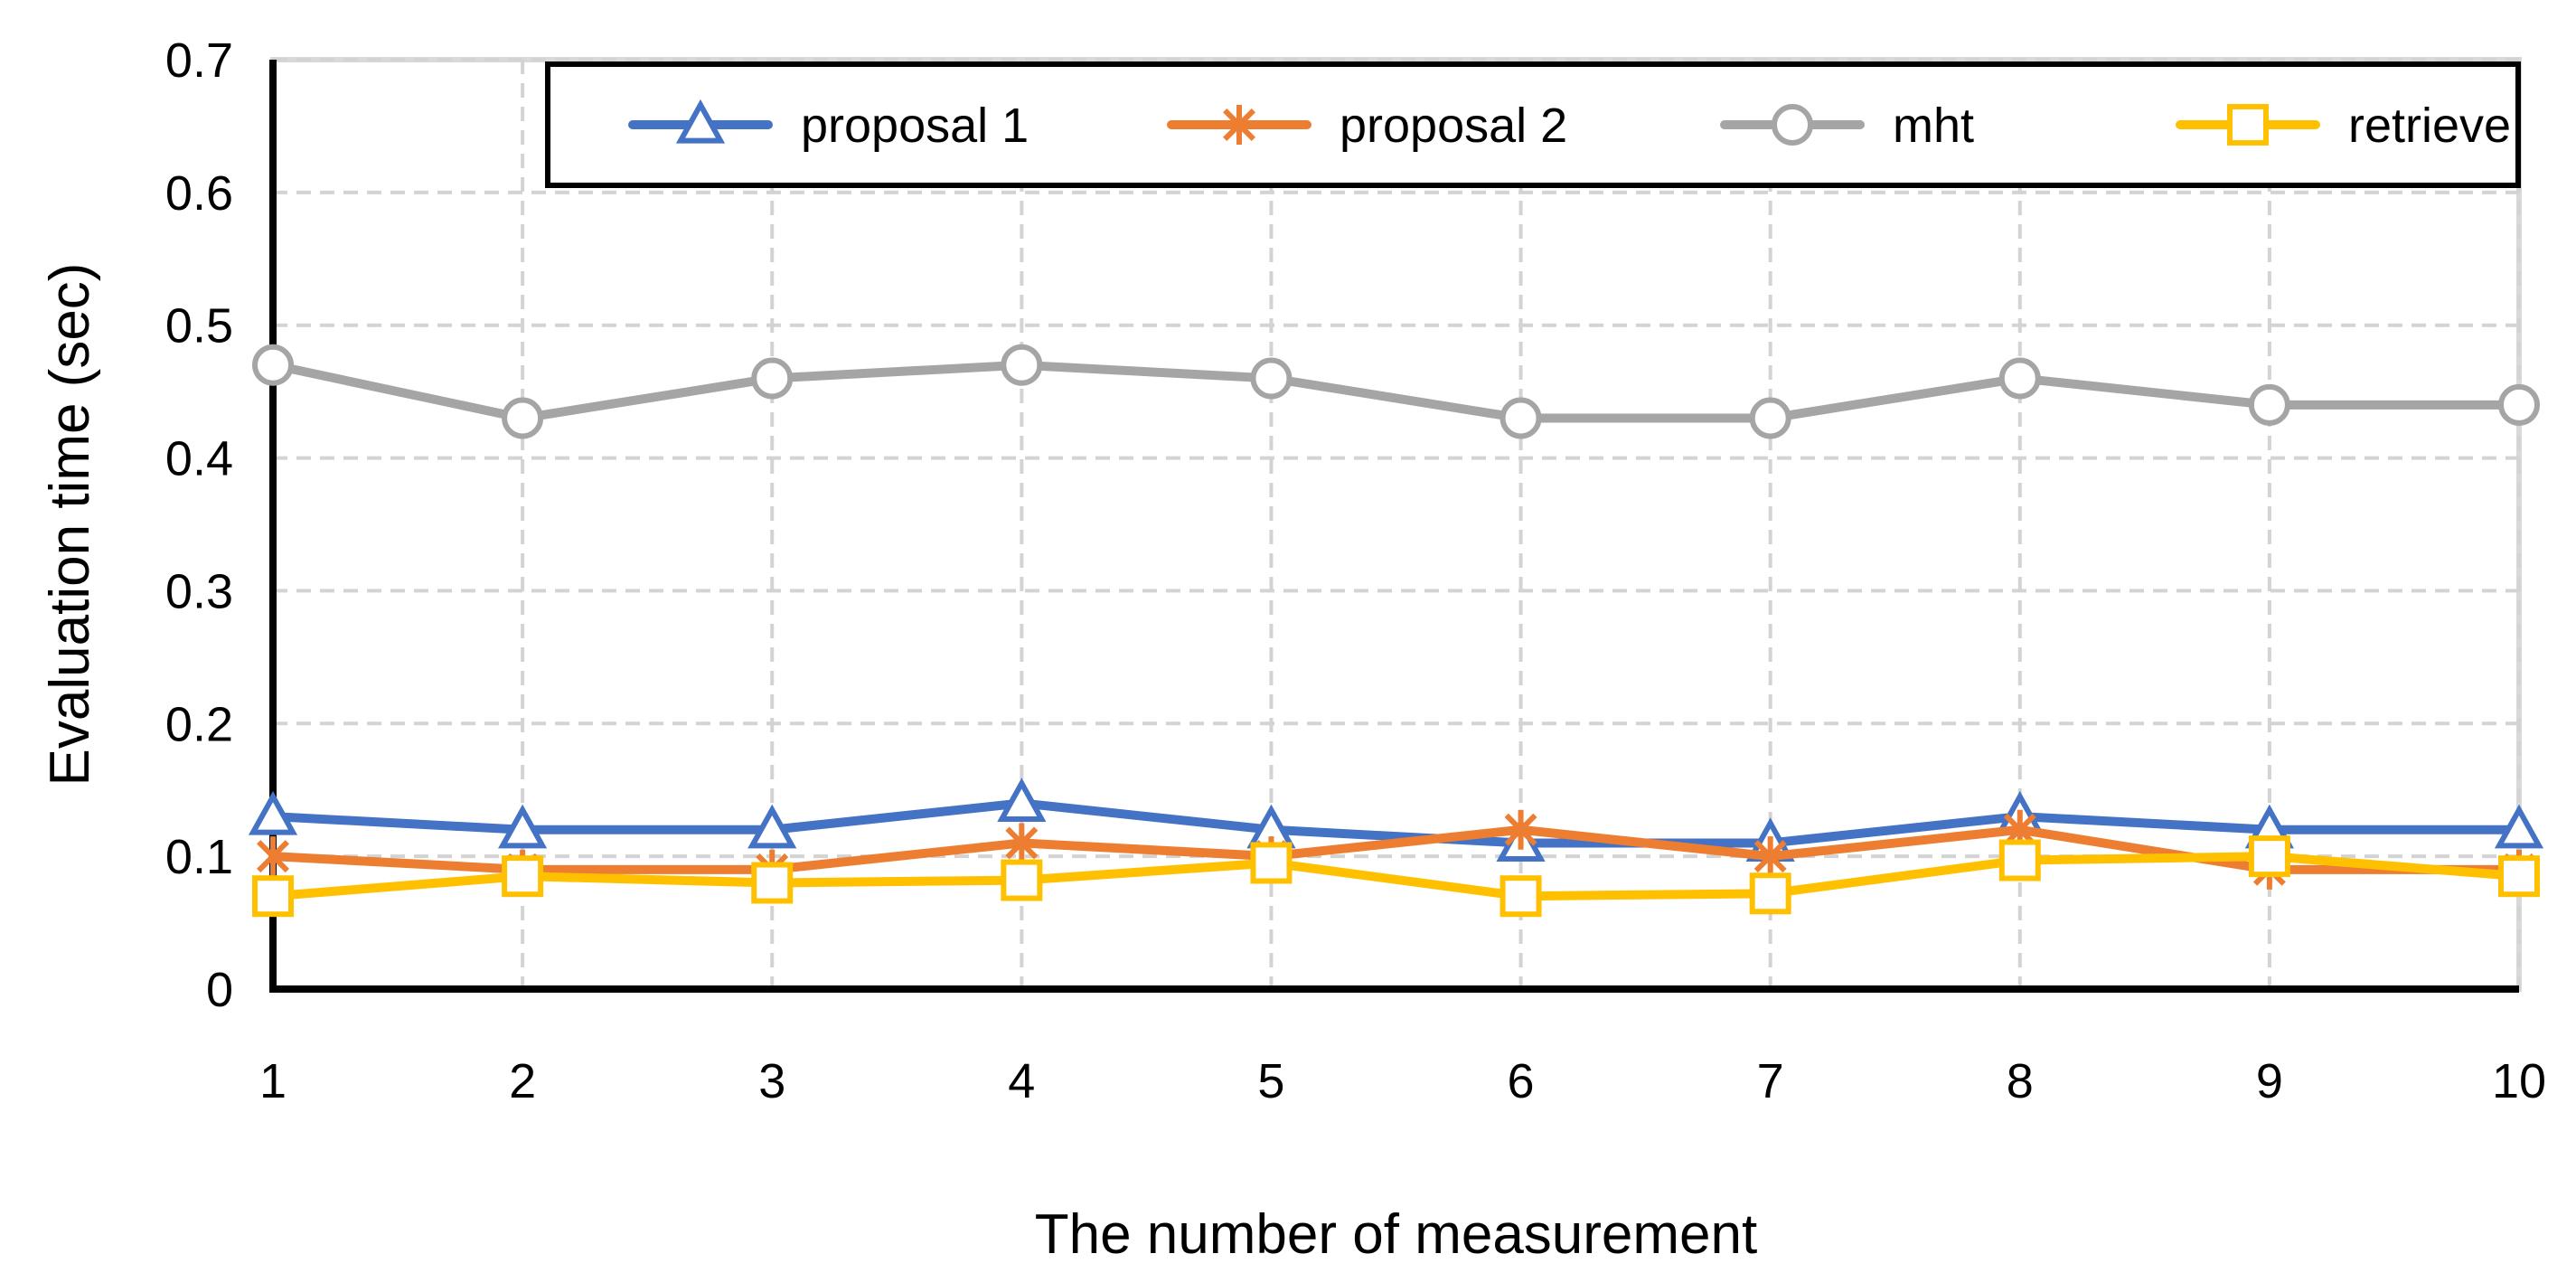  Describe the element at coordinates (220, 990) in the screenshot. I see `y-tick-label: 0` at that location.